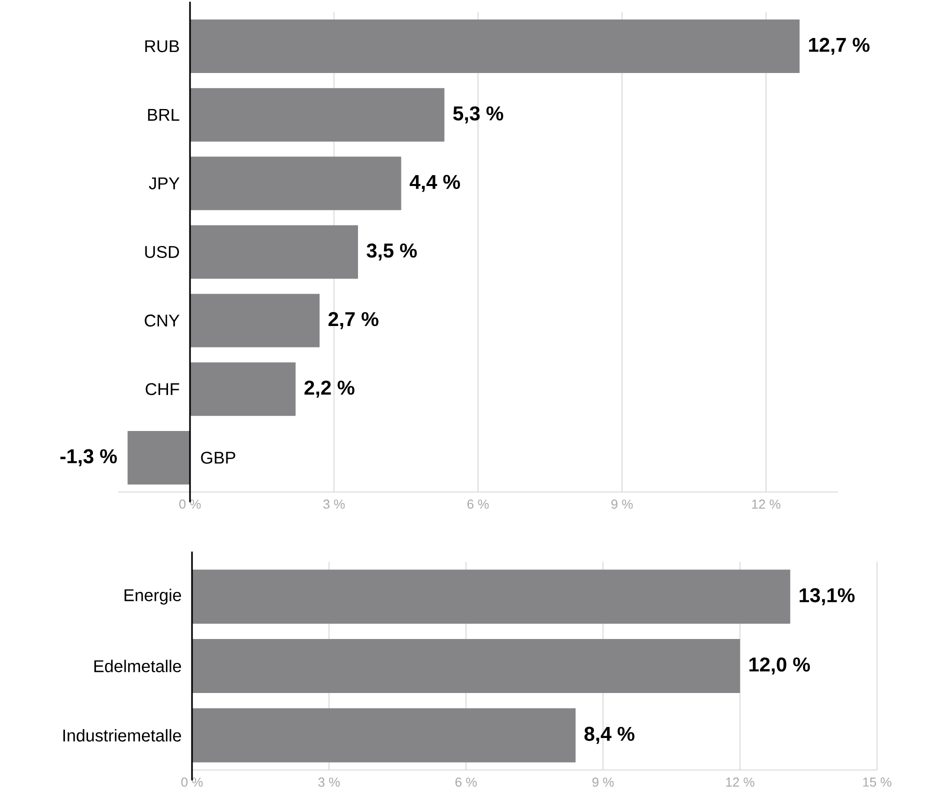 The height and width of the screenshot is (807, 929). What do you see at coordinates (779, 666) in the screenshot?
I see `data-label: 12,0 %` at bounding box center [779, 666].